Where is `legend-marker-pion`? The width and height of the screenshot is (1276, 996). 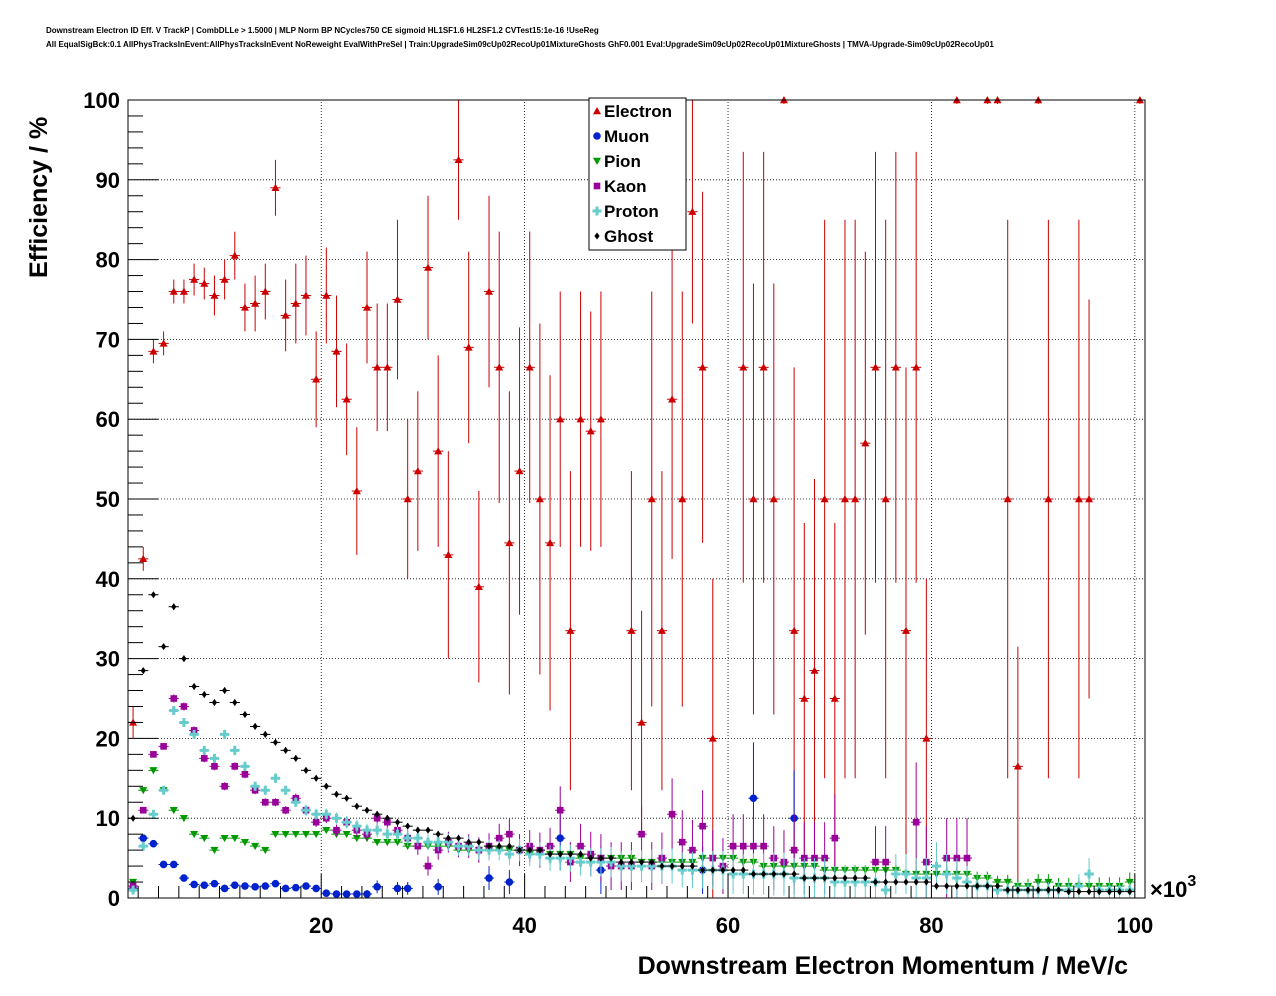 legend-marker-pion is located at coordinates (597, 161).